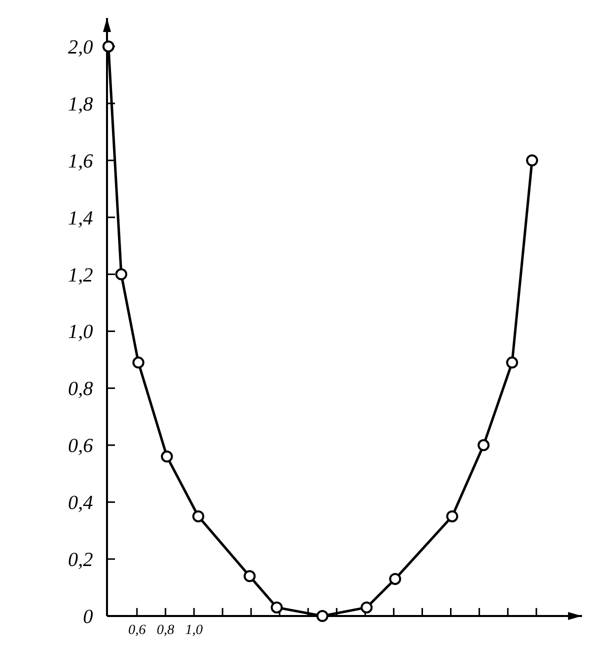  I want to click on y-tick-label: 1,2, so click(80, 275).